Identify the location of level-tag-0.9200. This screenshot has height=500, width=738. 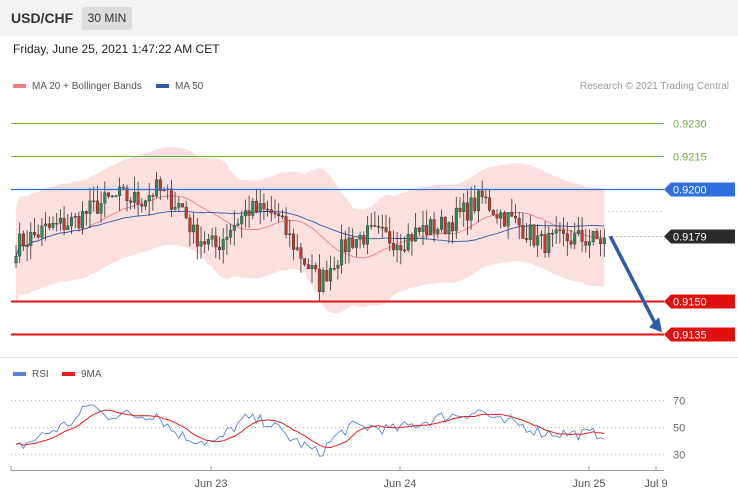
(699, 189).